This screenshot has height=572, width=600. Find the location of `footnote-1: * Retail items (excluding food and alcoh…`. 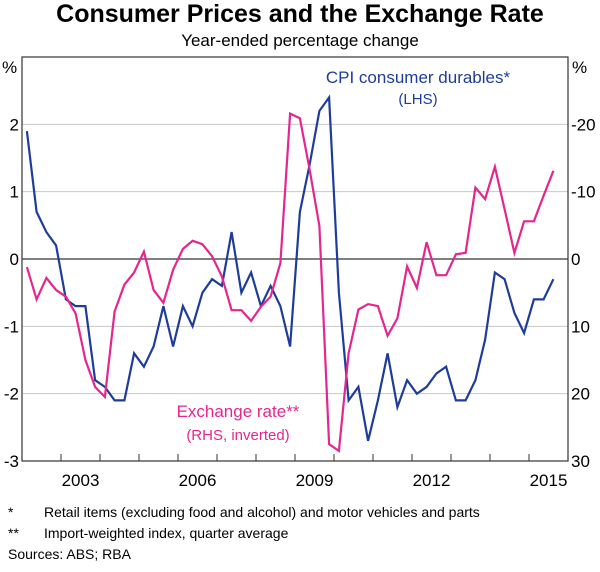

footnote-1: * Retail items (excluding food and alcoh… is located at coordinates (244, 512).